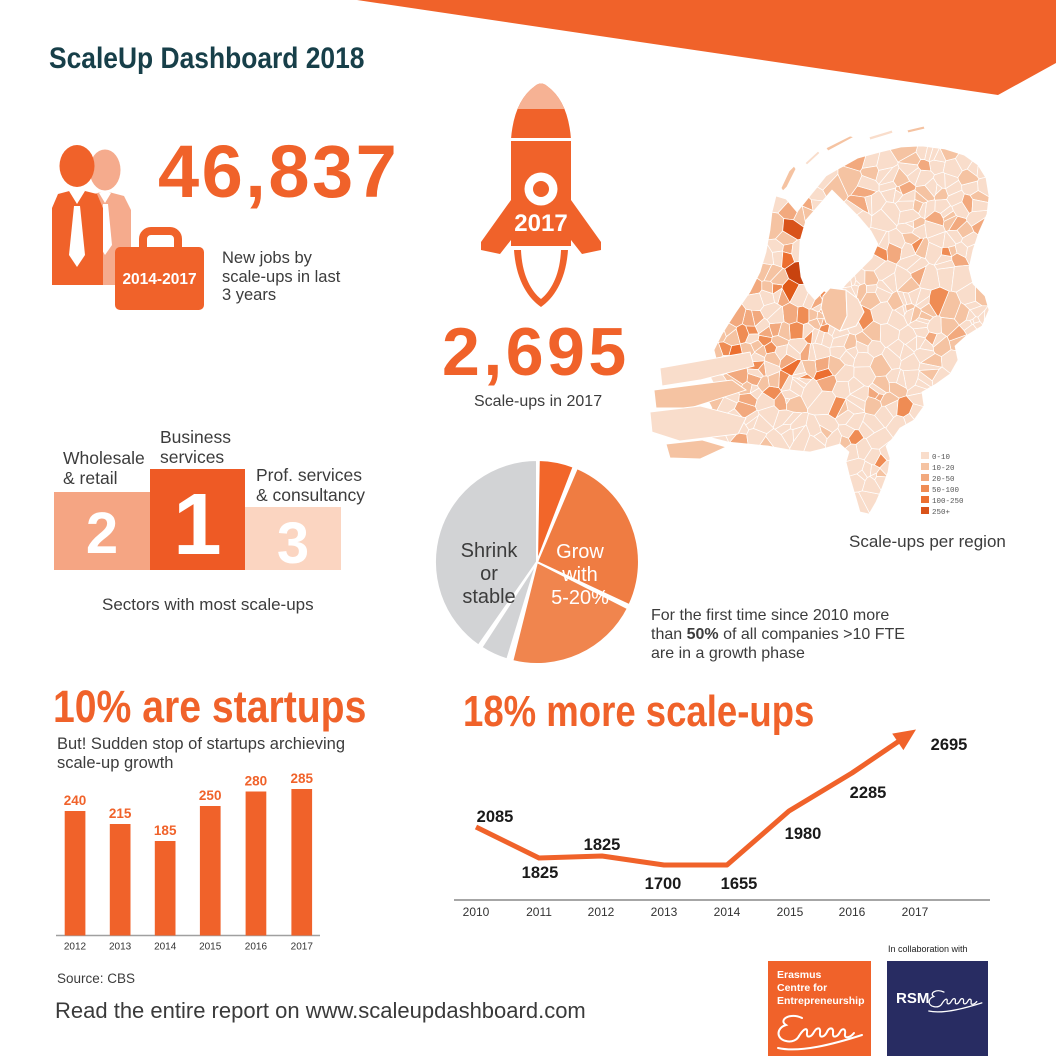  Describe the element at coordinates (120, 813) in the screenshot. I see `svg-text: 215` at that location.